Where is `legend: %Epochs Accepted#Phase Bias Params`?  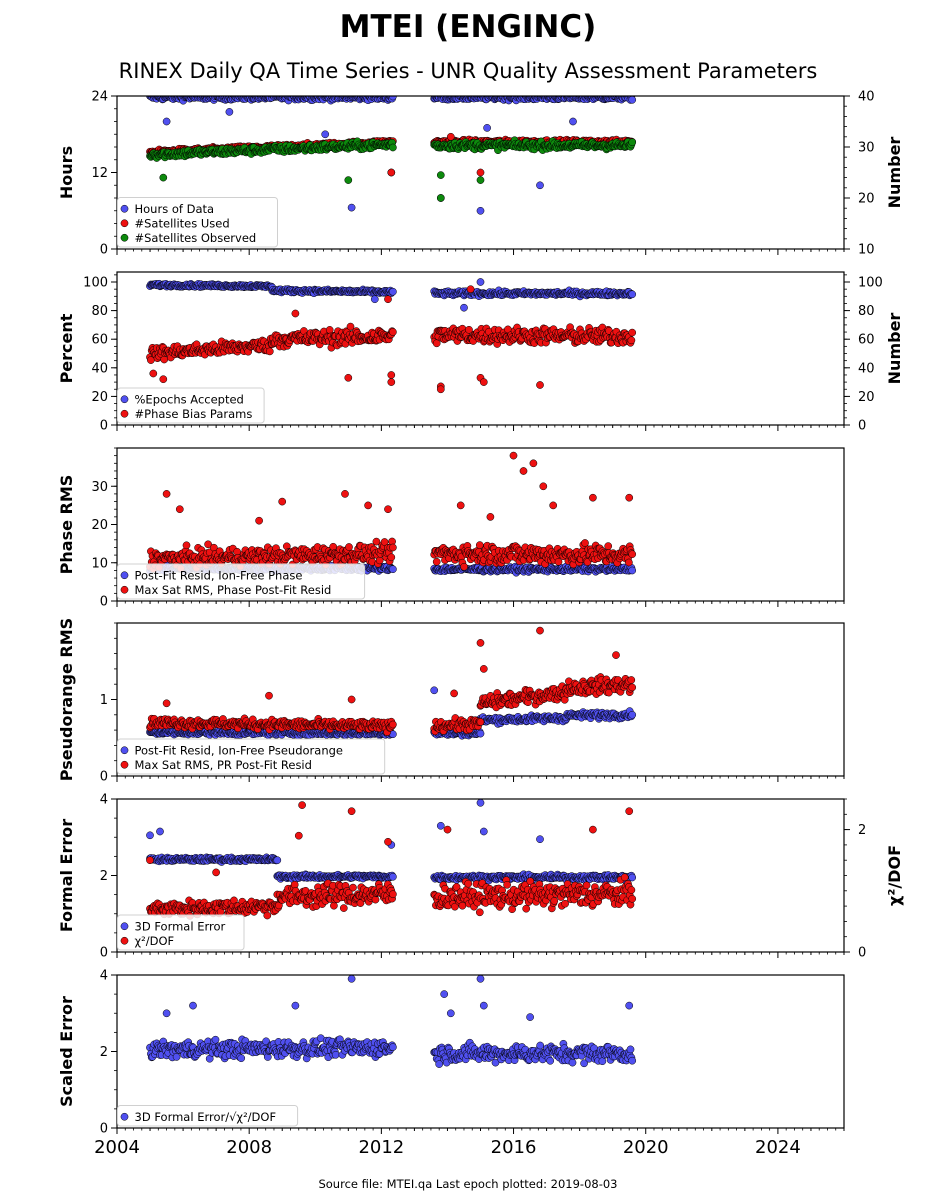
legend: %Epochs Accepted#Phase Bias Params is located at coordinates (191, 405).